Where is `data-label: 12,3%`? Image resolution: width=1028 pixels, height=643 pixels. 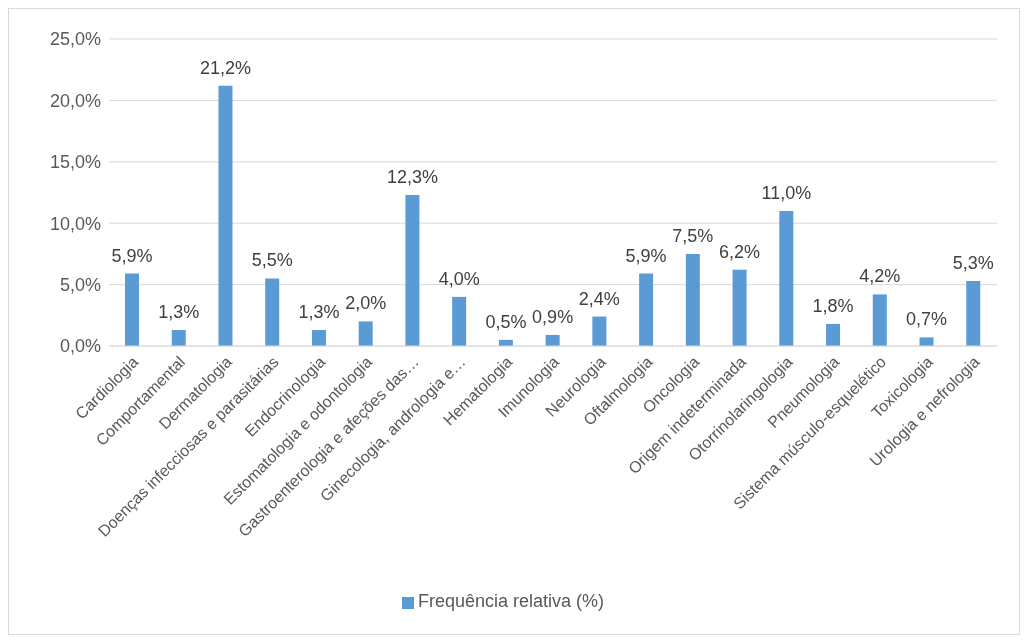 data-label: 12,3% is located at coordinates (412, 176).